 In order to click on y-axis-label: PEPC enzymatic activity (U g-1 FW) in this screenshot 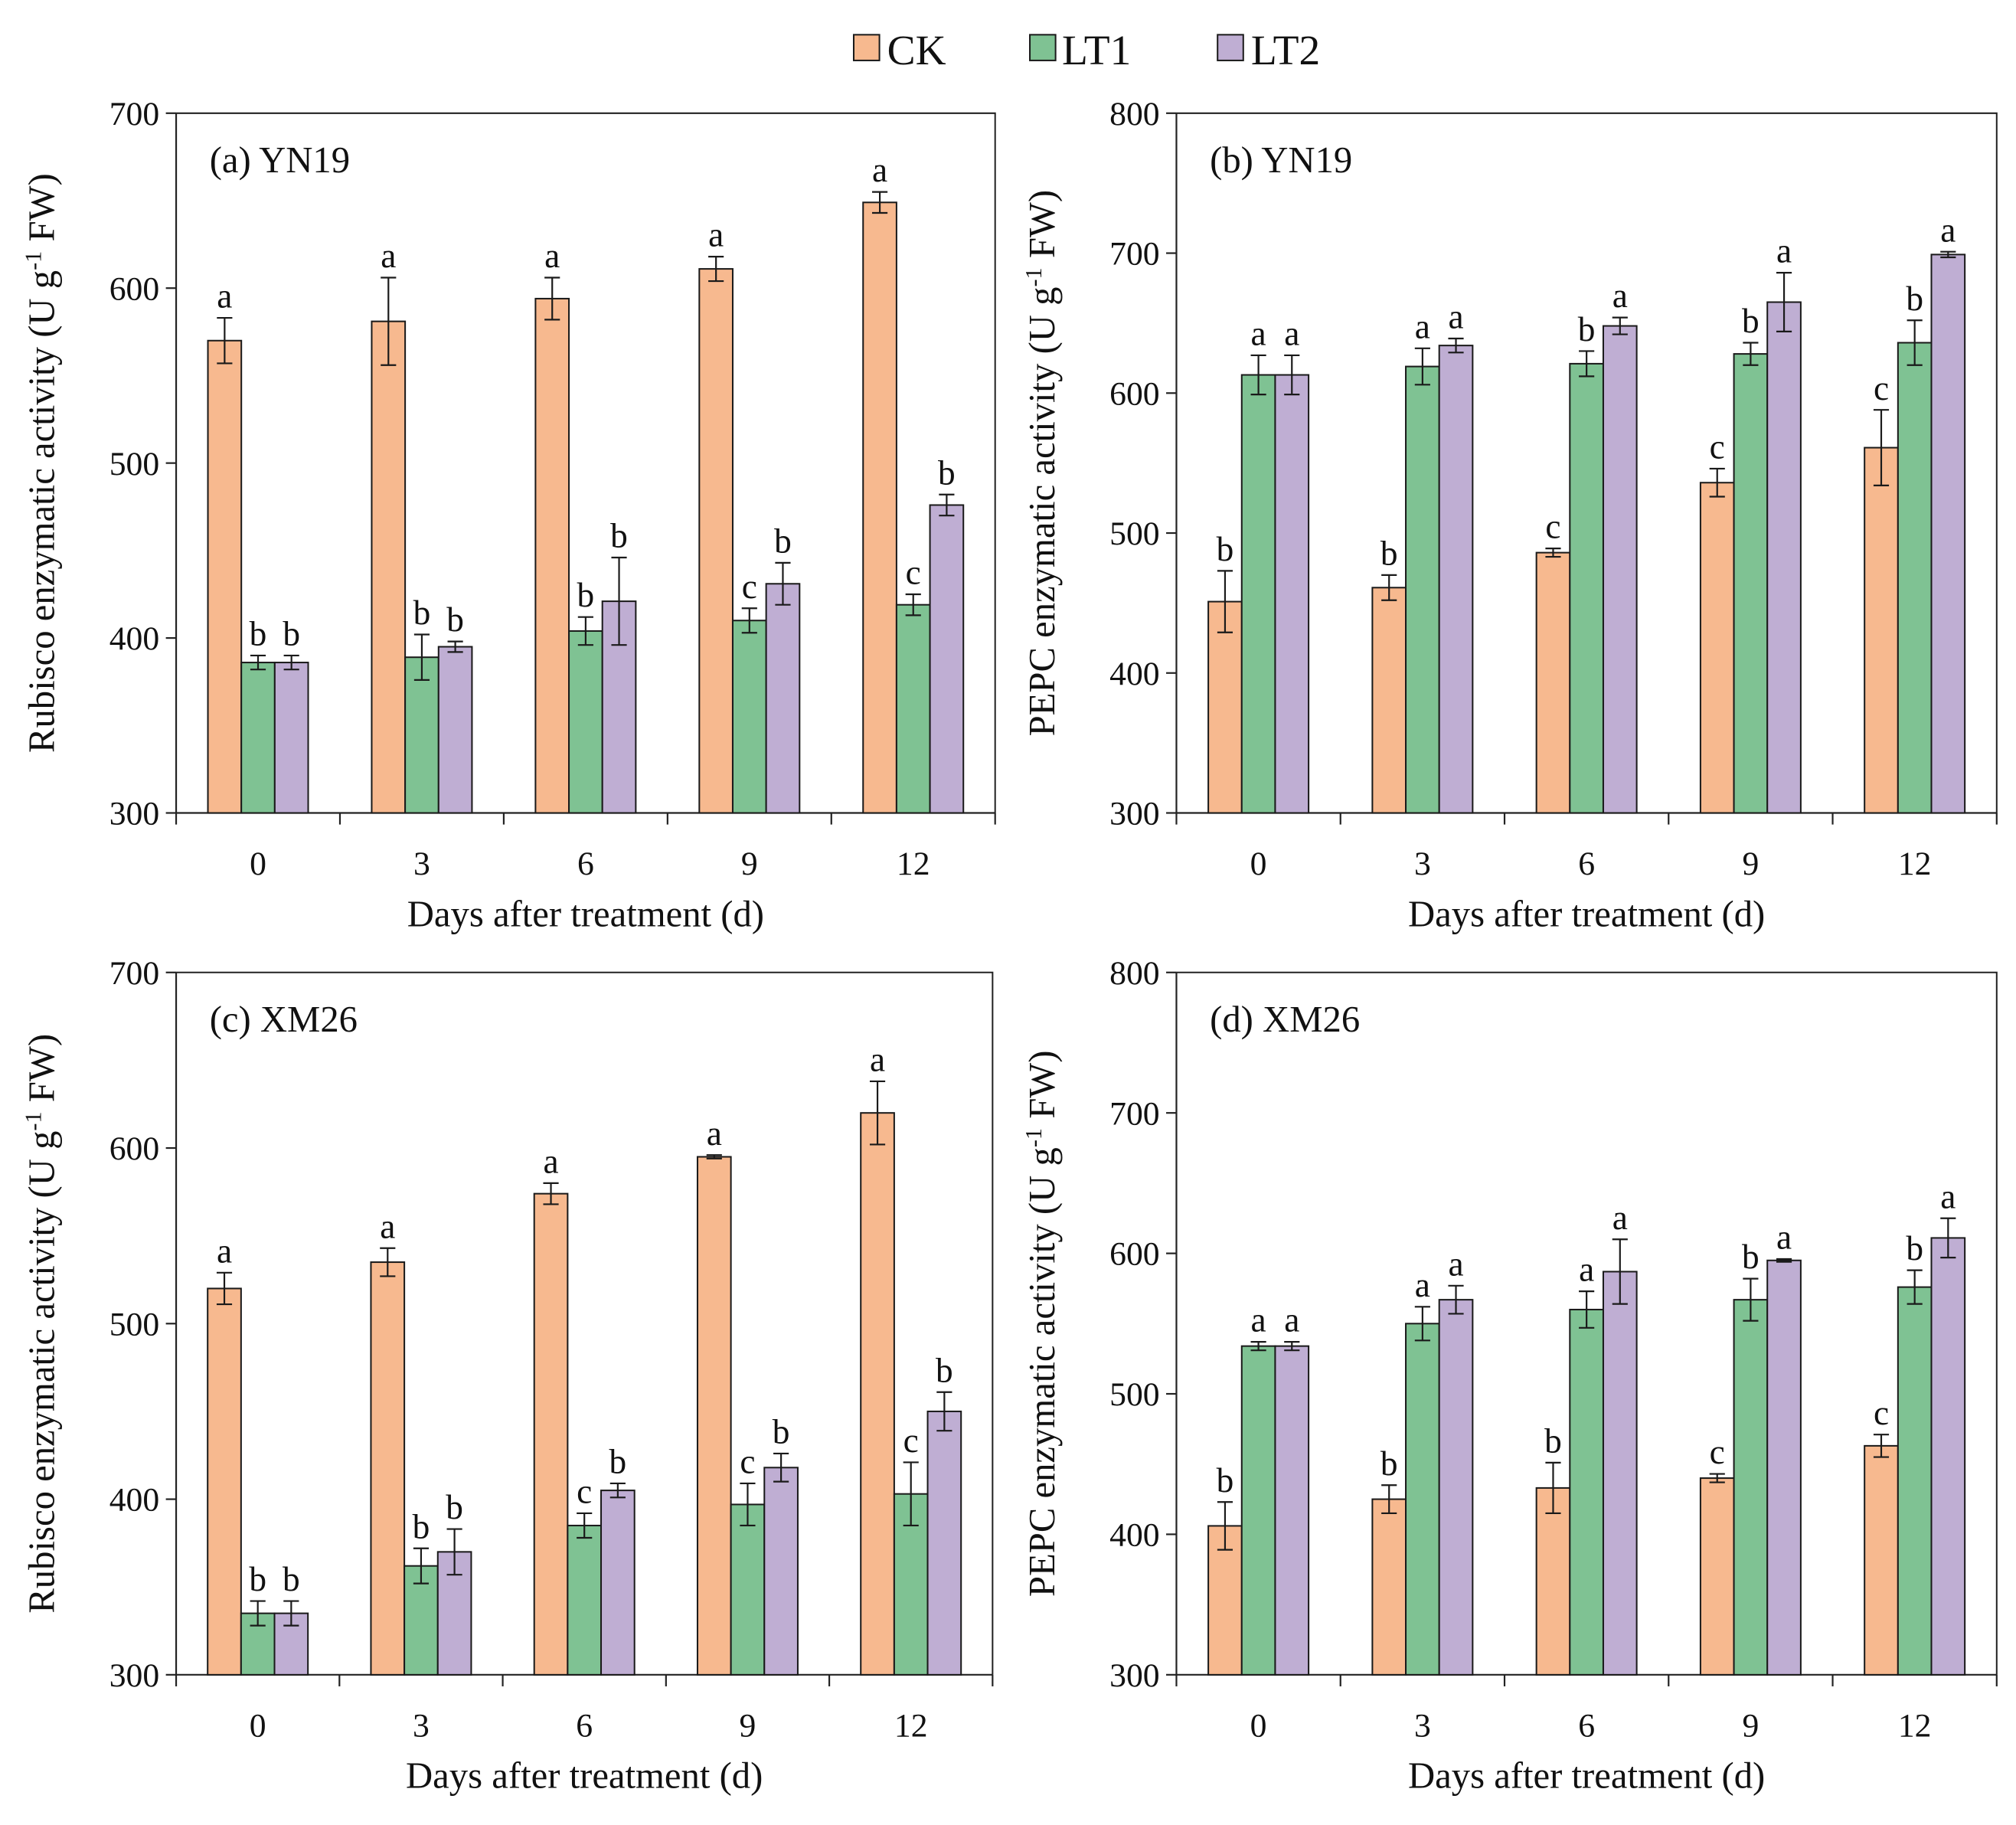, I will do `click(1042, 463)`.